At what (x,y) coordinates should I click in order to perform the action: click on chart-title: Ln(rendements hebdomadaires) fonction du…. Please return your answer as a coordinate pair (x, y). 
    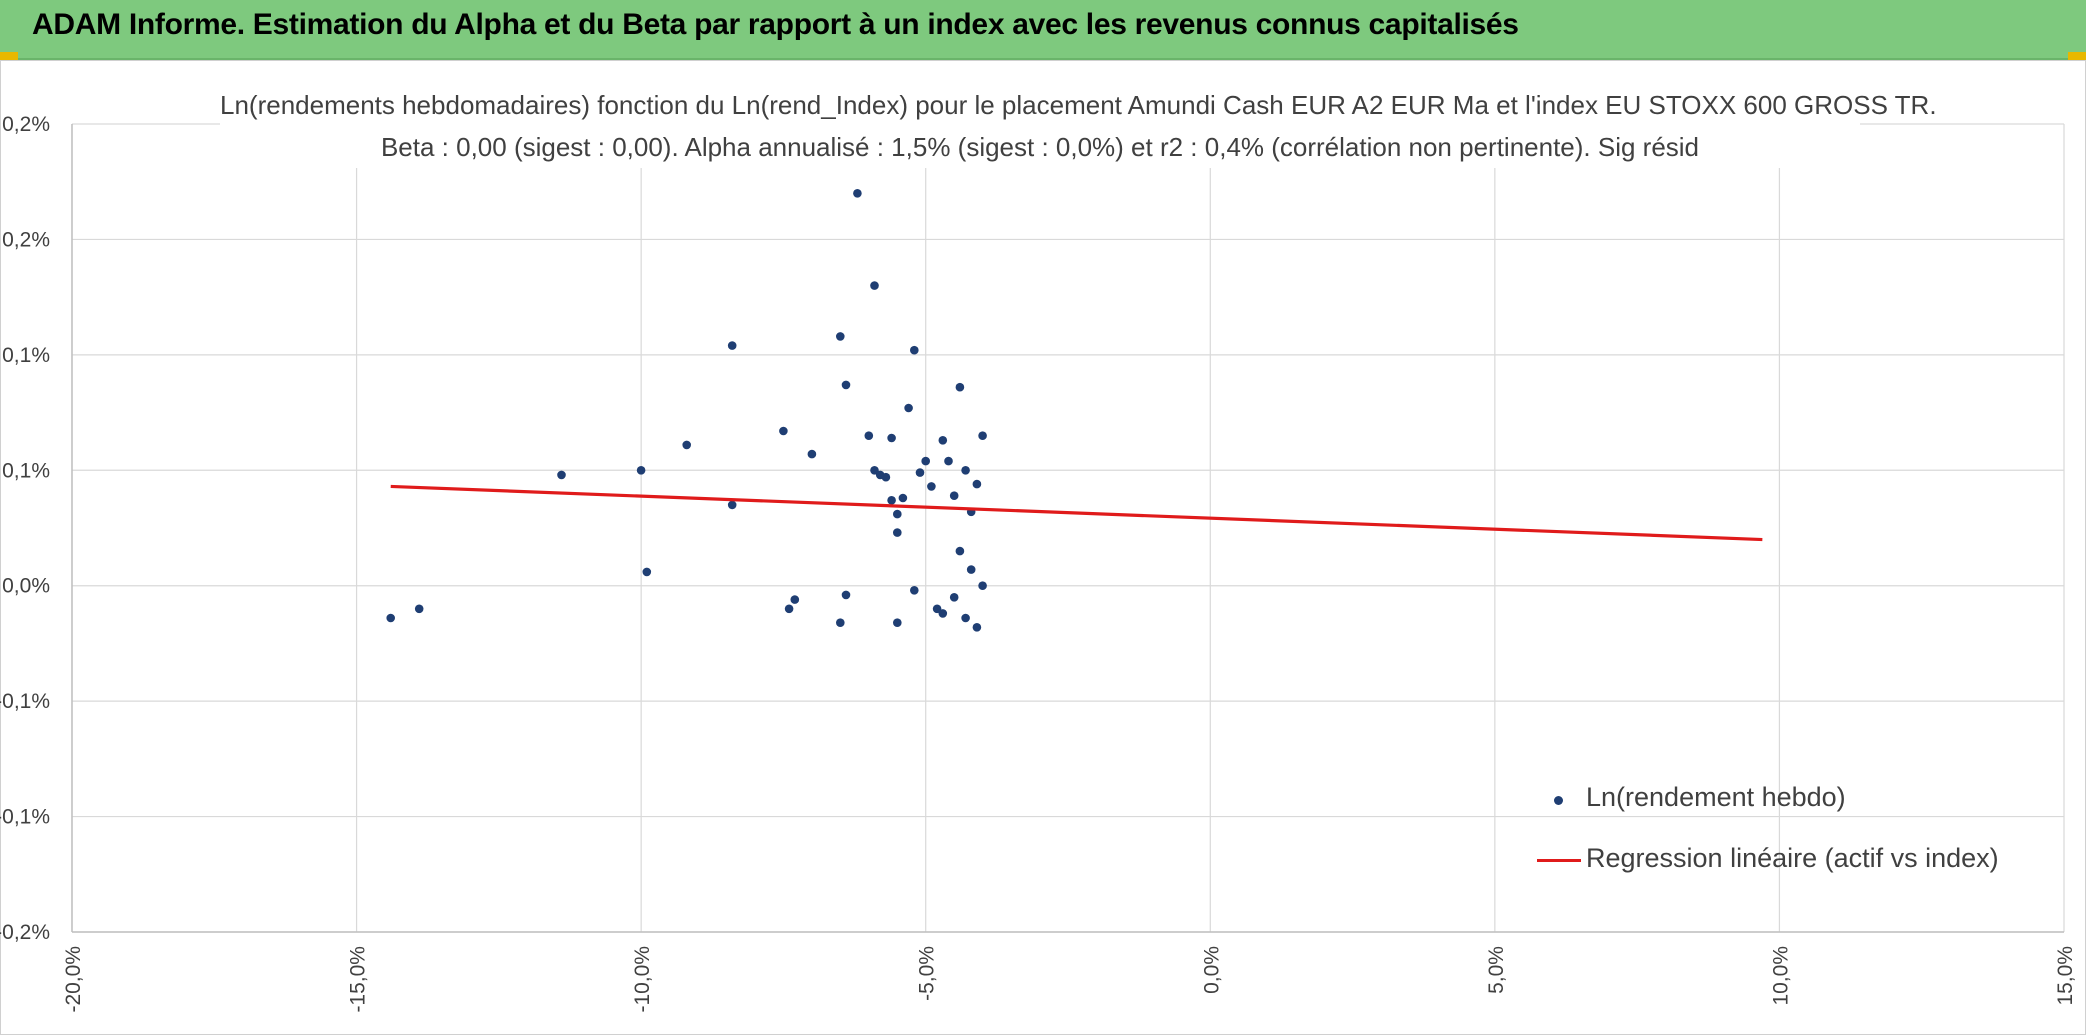
    Looking at the image, I should click on (1078, 126).